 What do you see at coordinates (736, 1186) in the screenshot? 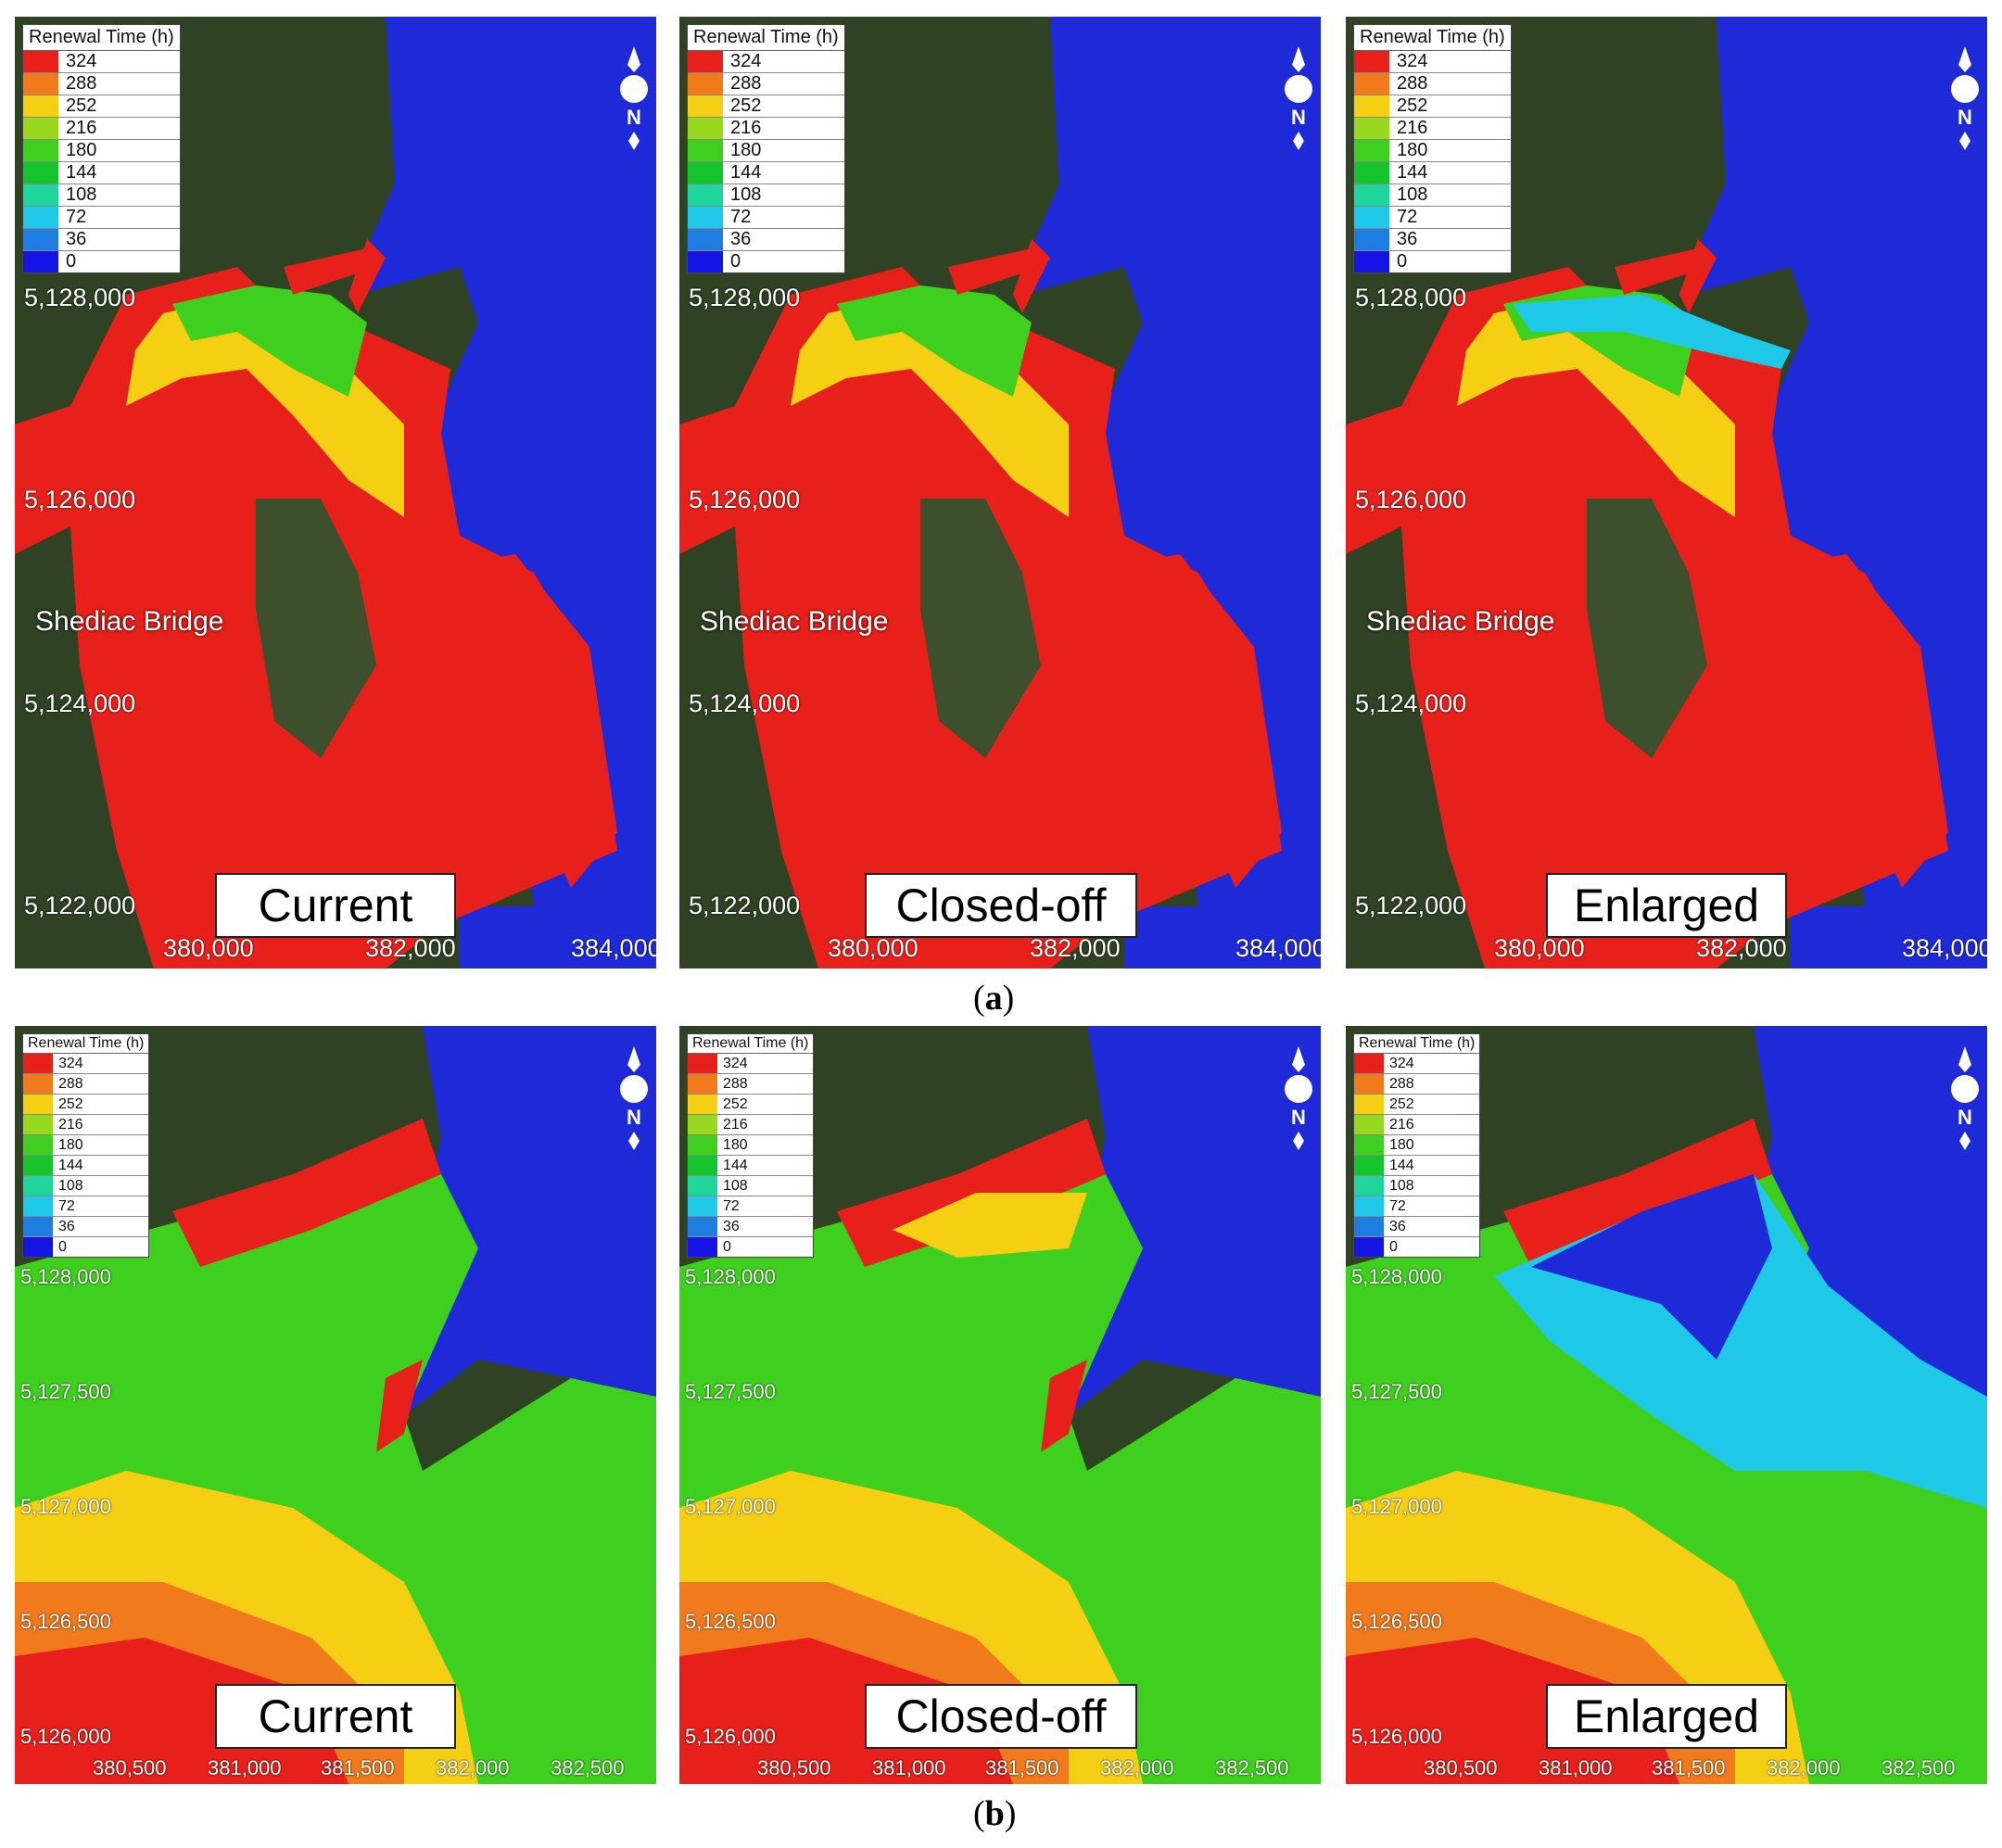
I see `legend-value: 108` at bounding box center [736, 1186].